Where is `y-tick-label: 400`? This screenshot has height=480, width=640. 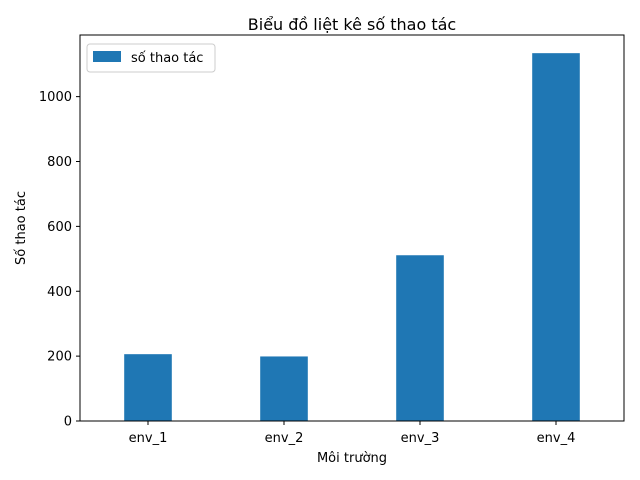 y-tick-label: 400 is located at coordinates (59, 292).